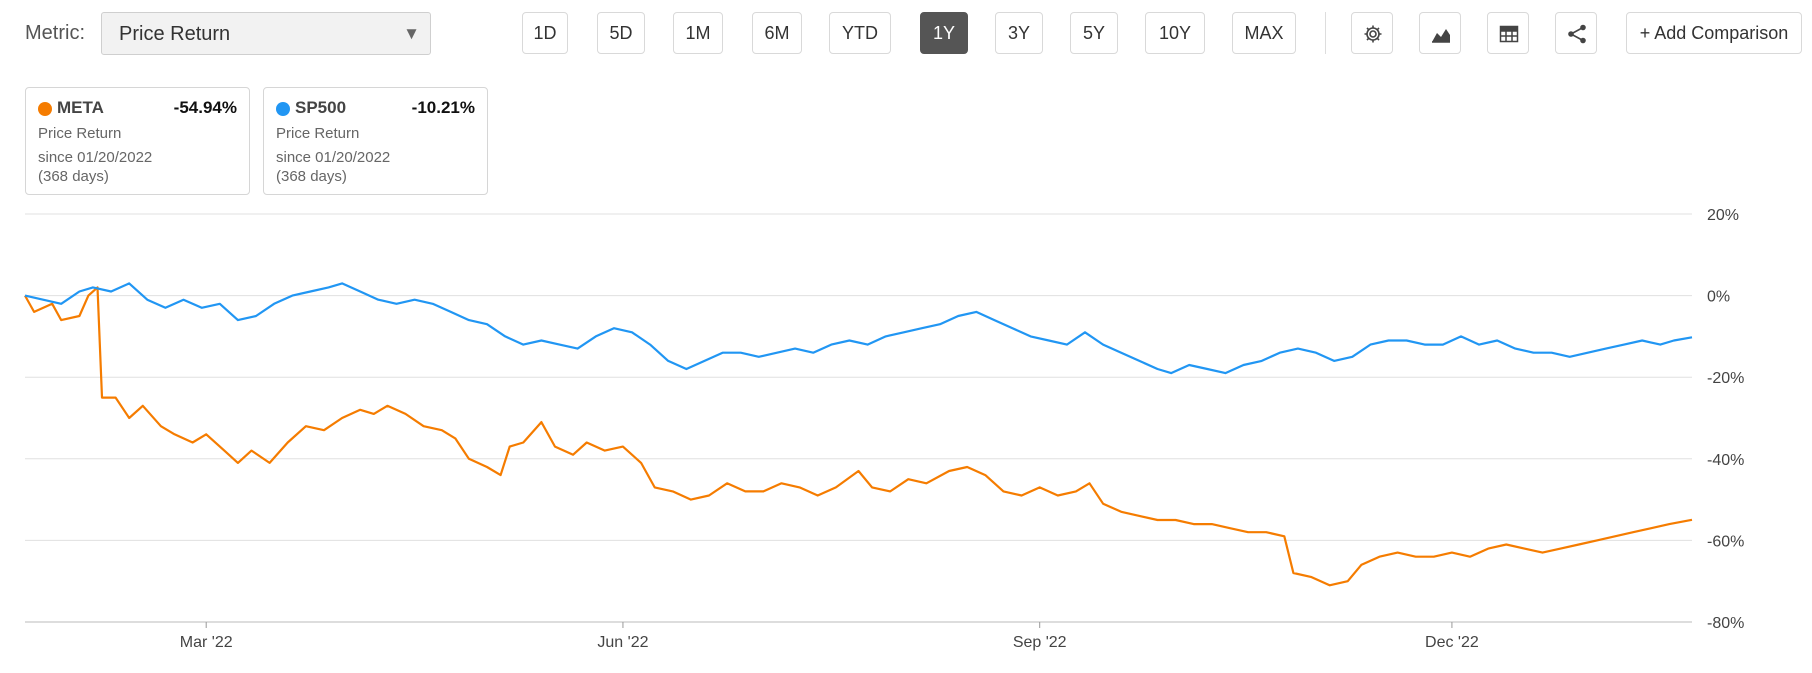 This screenshot has width=1812, height=673. What do you see at coordinates (545, 33) in the screenshot?
I see `range-button-1d: 1D` at bounding box center [545, 33].